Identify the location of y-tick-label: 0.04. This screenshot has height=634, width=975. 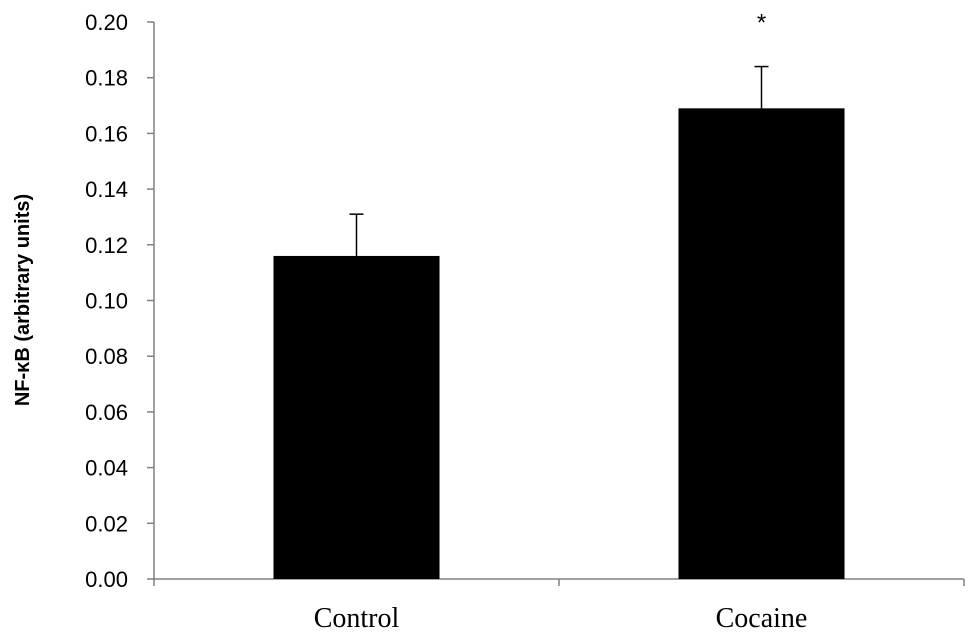
(106, 468).